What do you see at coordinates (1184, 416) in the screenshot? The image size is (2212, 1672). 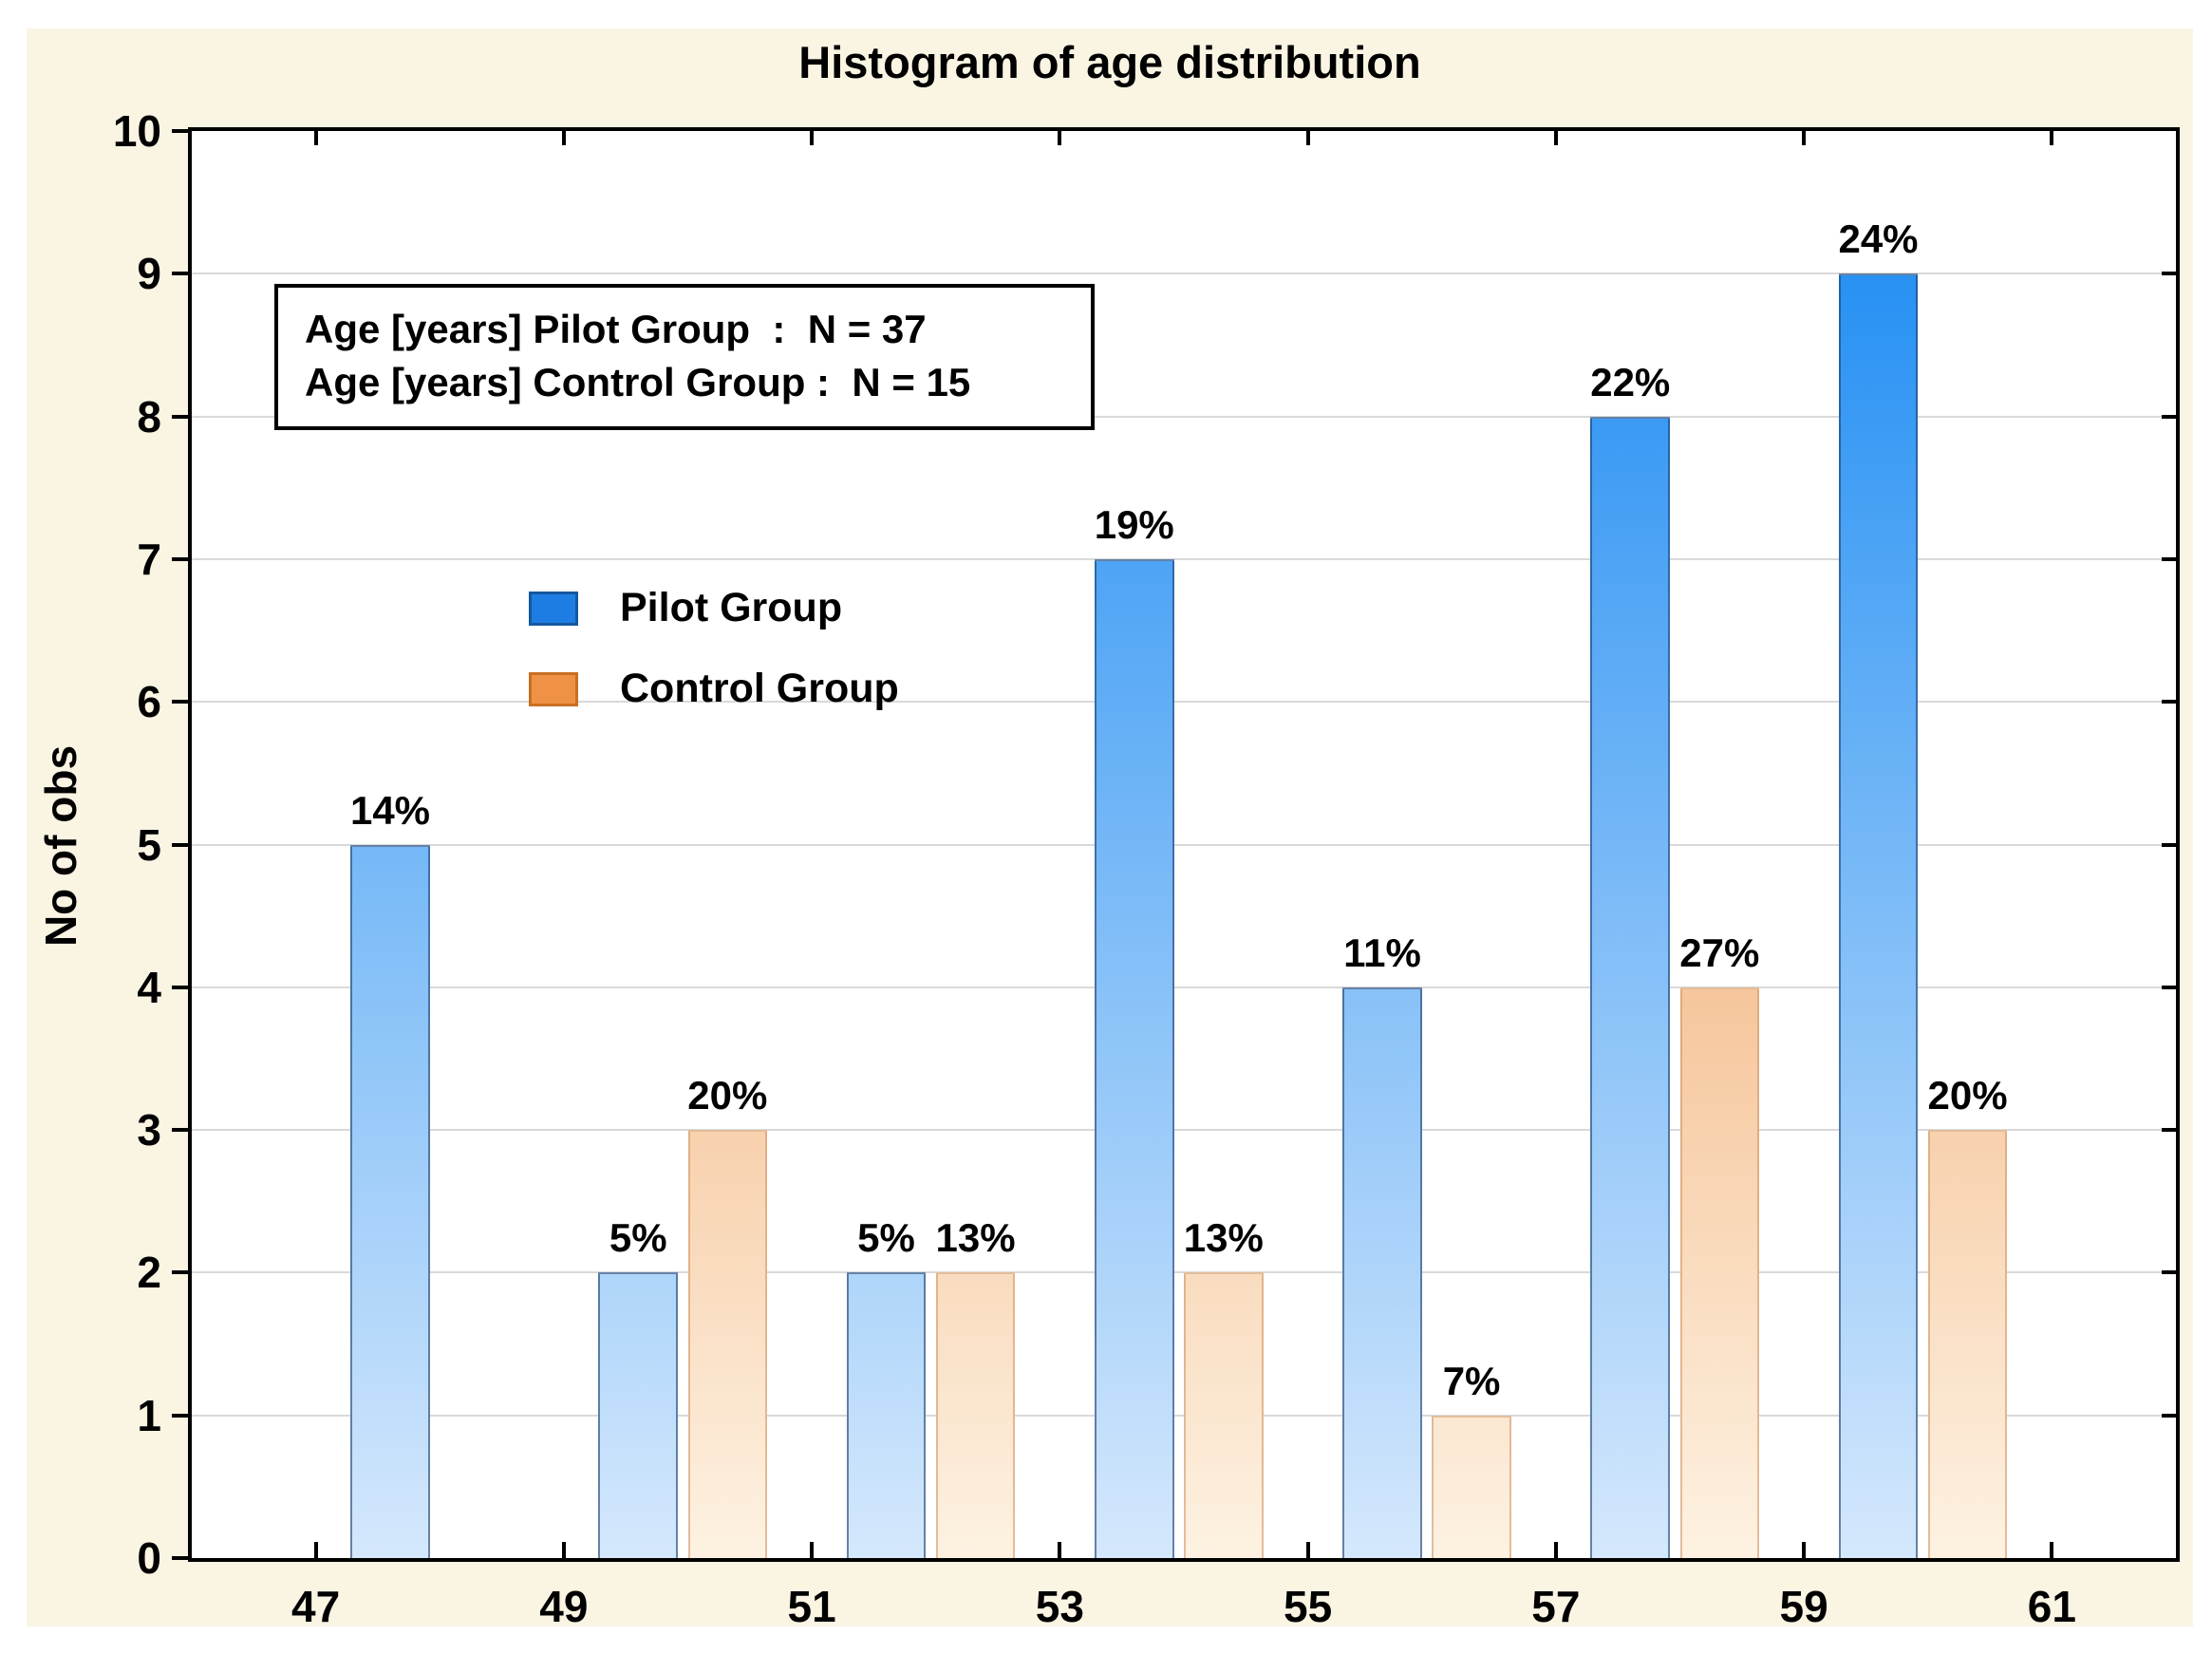 I see `gridline-y8` at bounding box center [1184, 416].